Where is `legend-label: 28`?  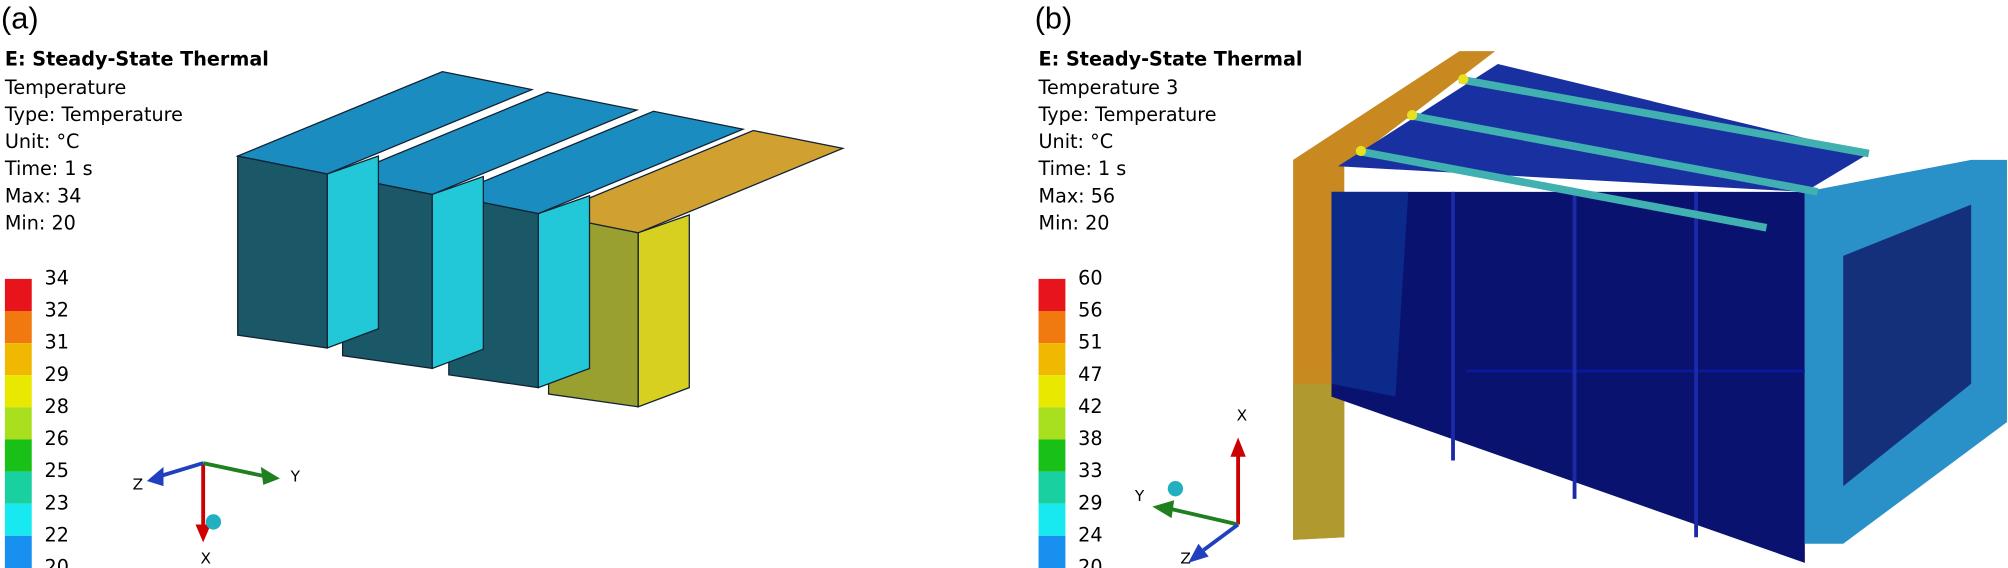 legend-label: 28 is located at coordinates (57, 406).